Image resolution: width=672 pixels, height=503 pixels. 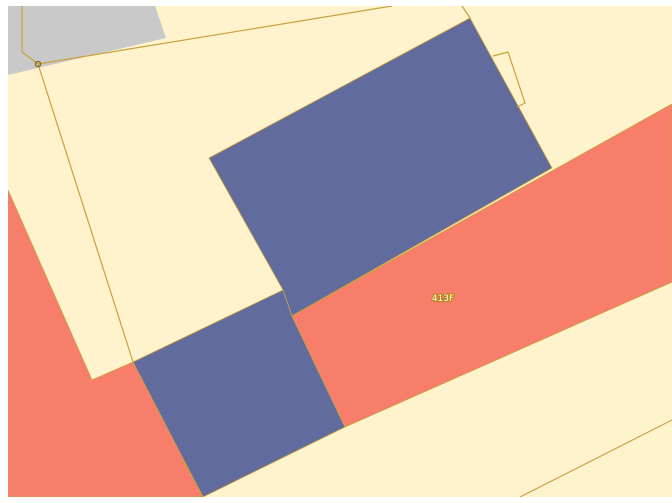 I want to click on building-label-413F: 413F 413F, so click(x=443, y=299).